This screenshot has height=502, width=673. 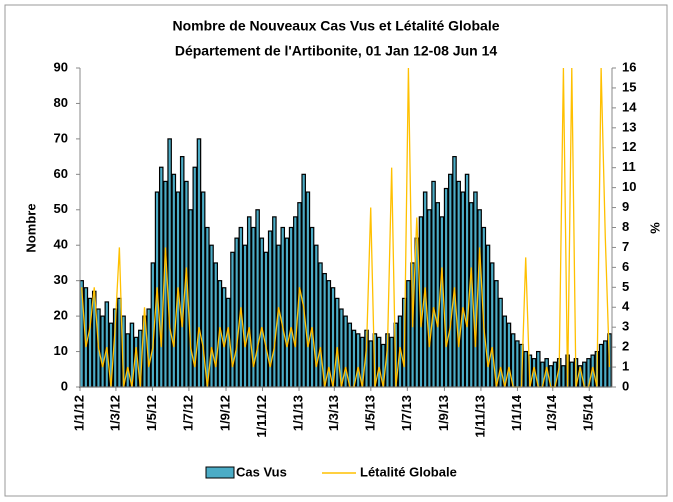 What do you see at coordinates (61, 173) in the screenshot?
I see `y-tick-label: 60` at bounding box center [61, 173].